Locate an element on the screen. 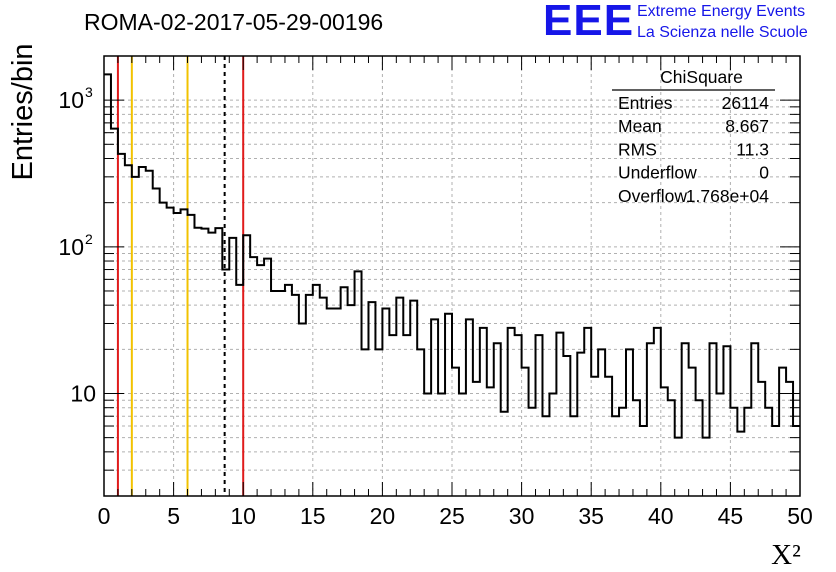 This screenshot has height=572, width=836. stats-label: Mean is located at coordinates (640, 126).